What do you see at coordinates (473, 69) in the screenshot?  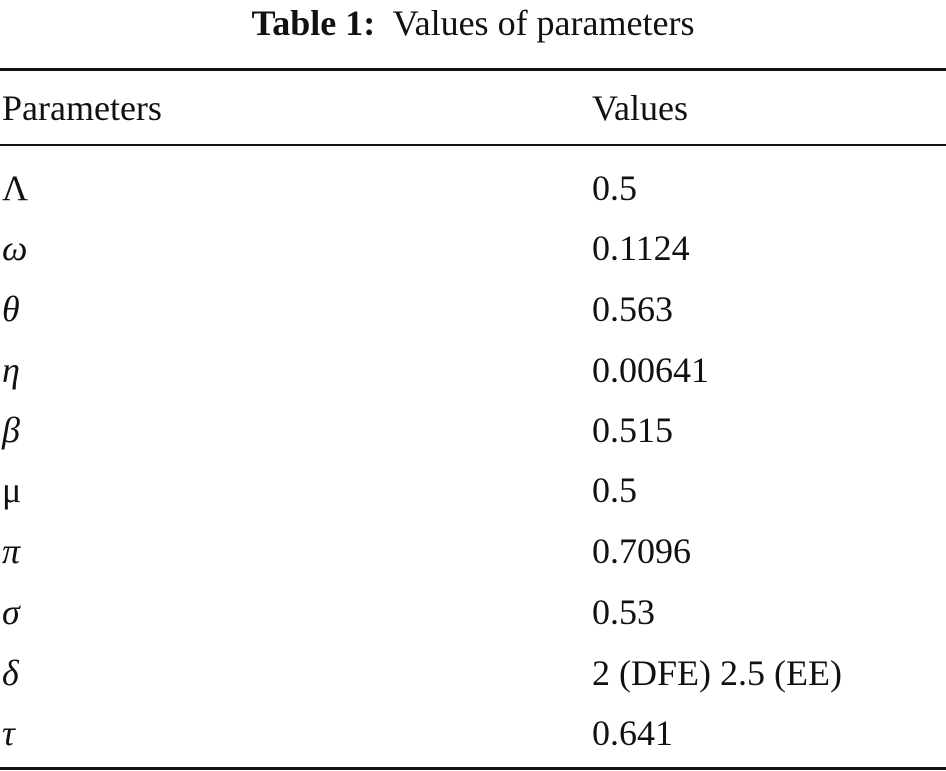 I see `table-top-rule` at bounding box center [473, 69].